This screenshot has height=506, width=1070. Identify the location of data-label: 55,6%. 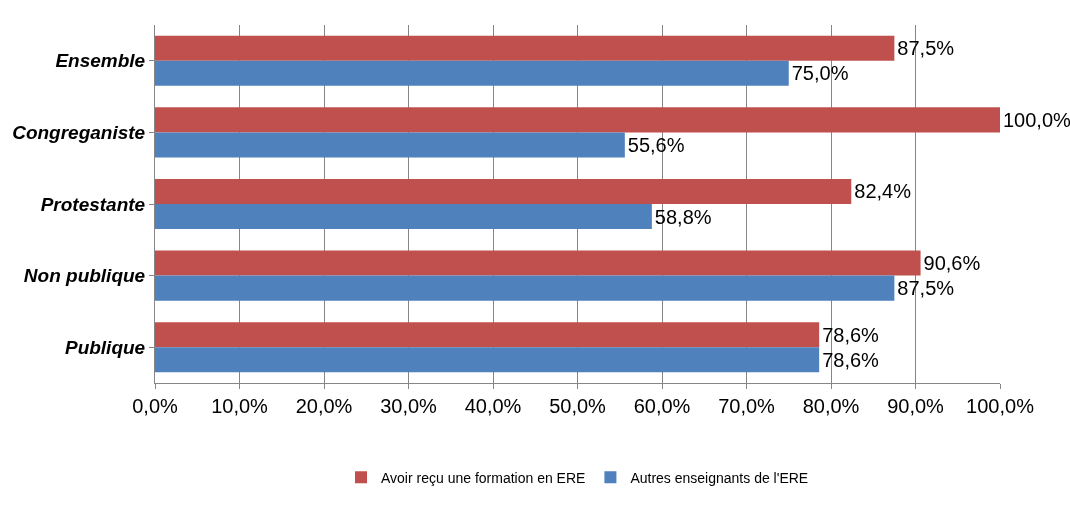
(656, 144).